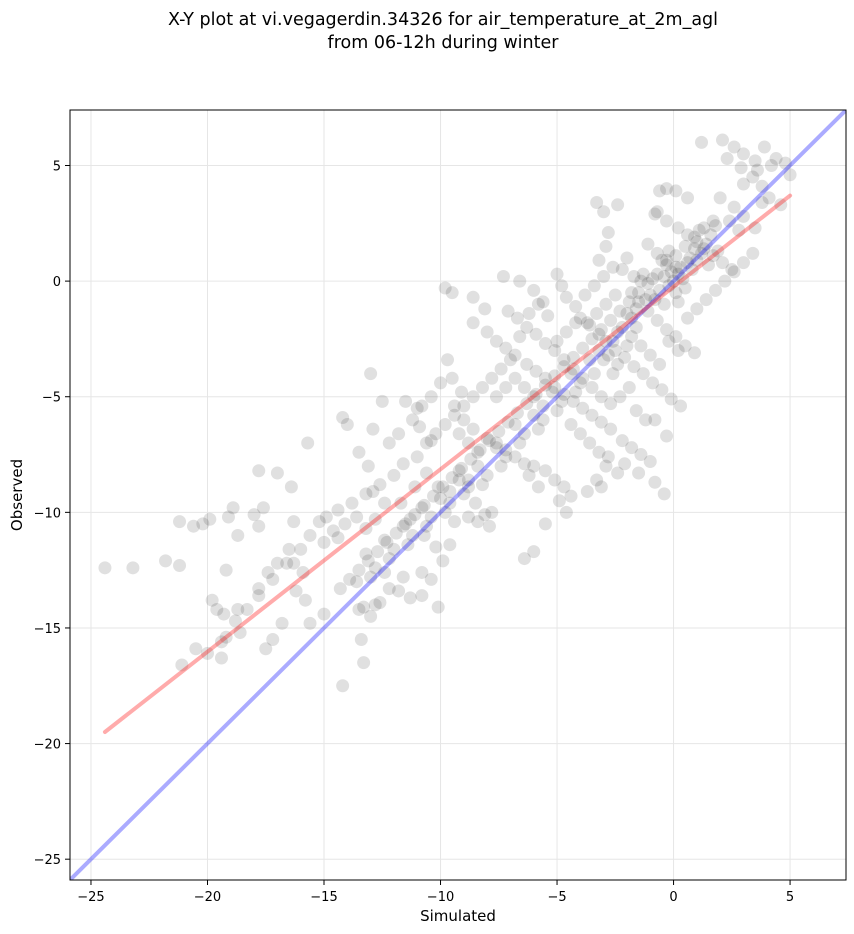  I want to click on y-tick-label: 0, so click(57, 282).